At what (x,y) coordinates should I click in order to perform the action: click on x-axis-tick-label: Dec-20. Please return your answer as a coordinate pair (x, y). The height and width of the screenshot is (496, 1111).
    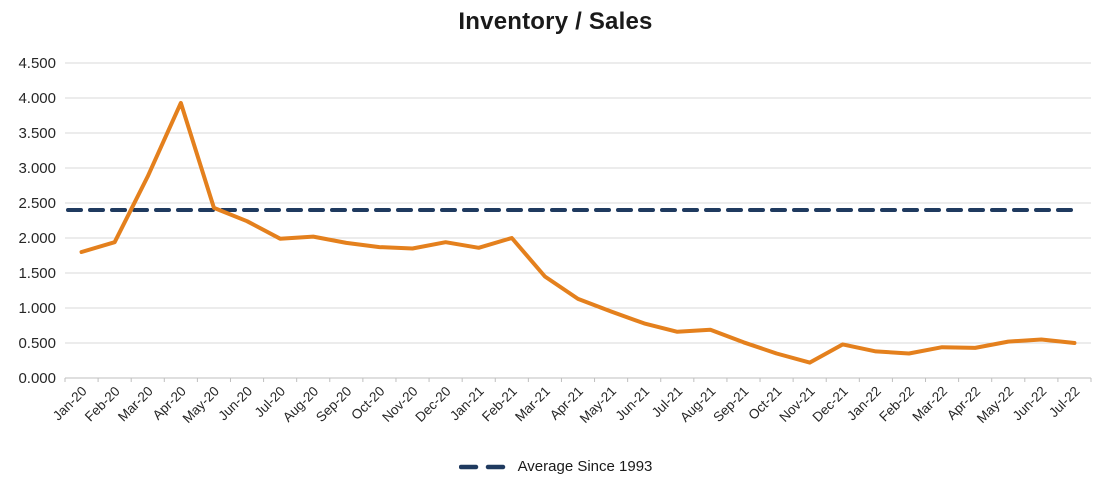
    Looking at the image, I should click on (432, 404).